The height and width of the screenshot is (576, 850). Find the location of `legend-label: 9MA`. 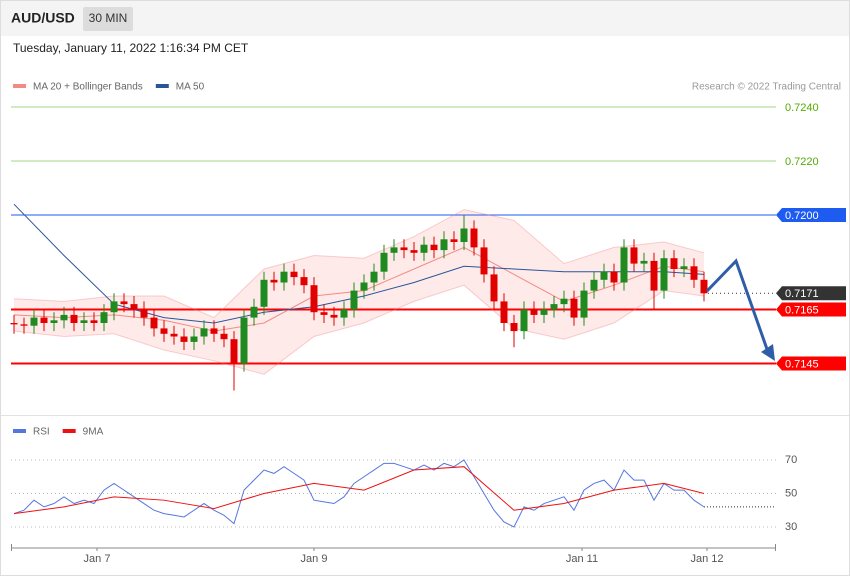

legend-label: 9MA is located at coordinates (93, 432).